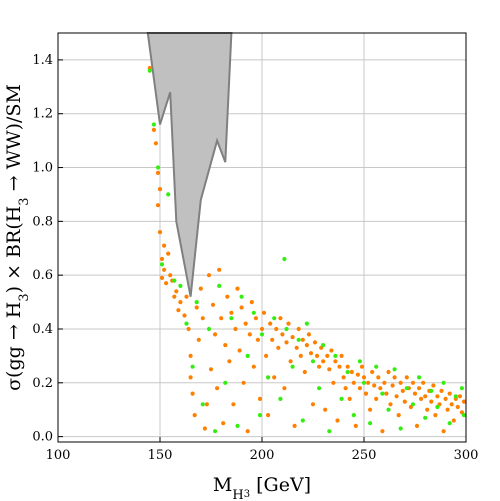 This screenshot has height=501, width=500. I want to click on x-axis-ticks: 100 150 200 250 300, so click(262, 450).